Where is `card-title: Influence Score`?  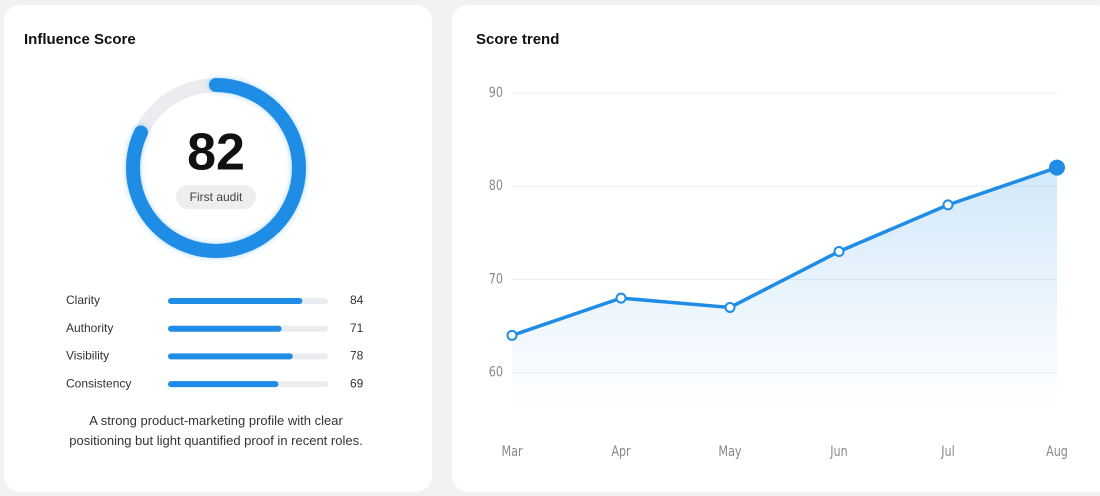
card-title: Influence Score is located at coordinates (80, 39).